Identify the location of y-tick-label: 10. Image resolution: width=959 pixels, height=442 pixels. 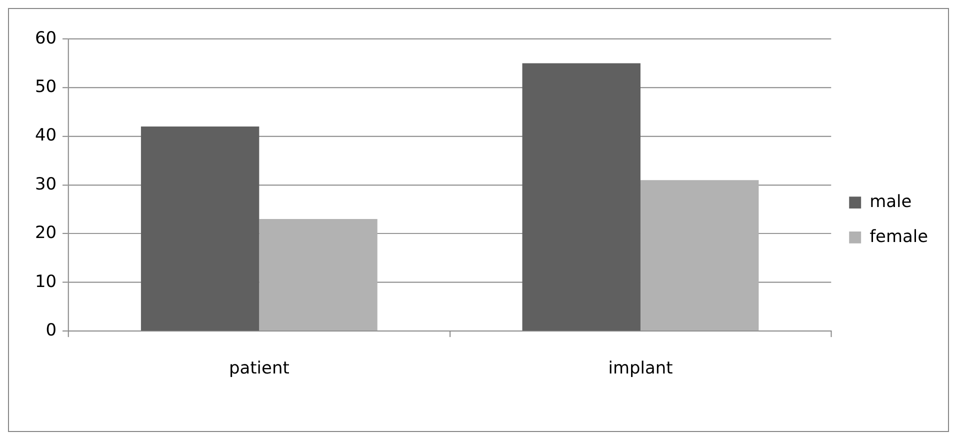
(45, 280).